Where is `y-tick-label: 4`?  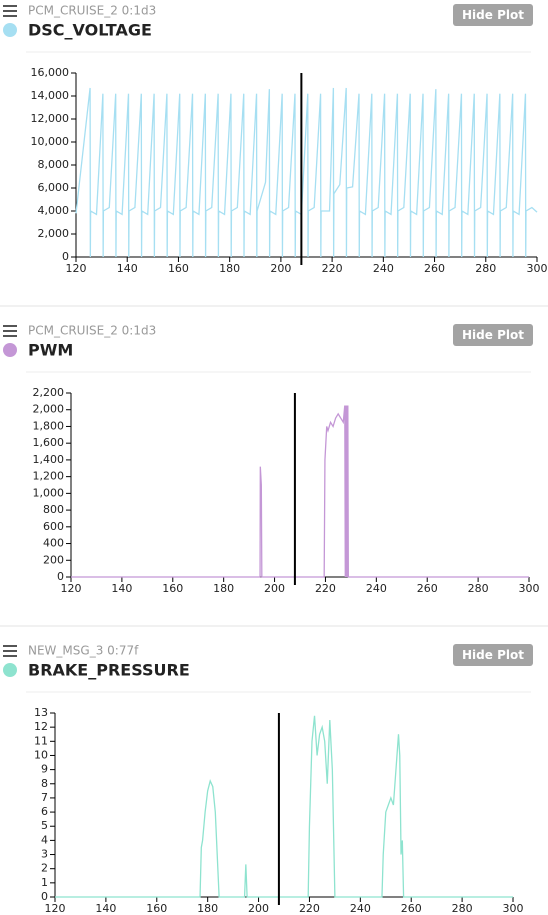 y-tick-label: 4 is located at coordinates (44, 839).